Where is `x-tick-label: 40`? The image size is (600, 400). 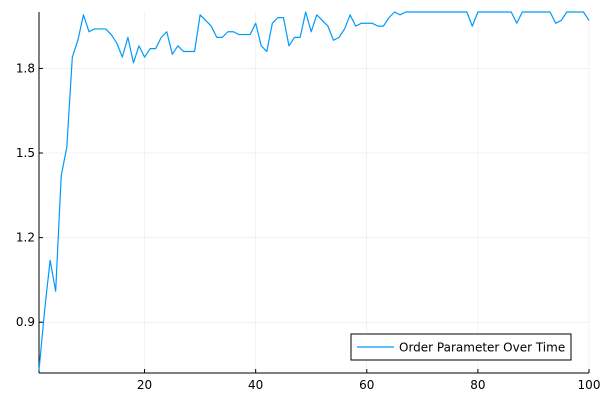 x-tick-label: 40 is located at coordinates (255, 385).